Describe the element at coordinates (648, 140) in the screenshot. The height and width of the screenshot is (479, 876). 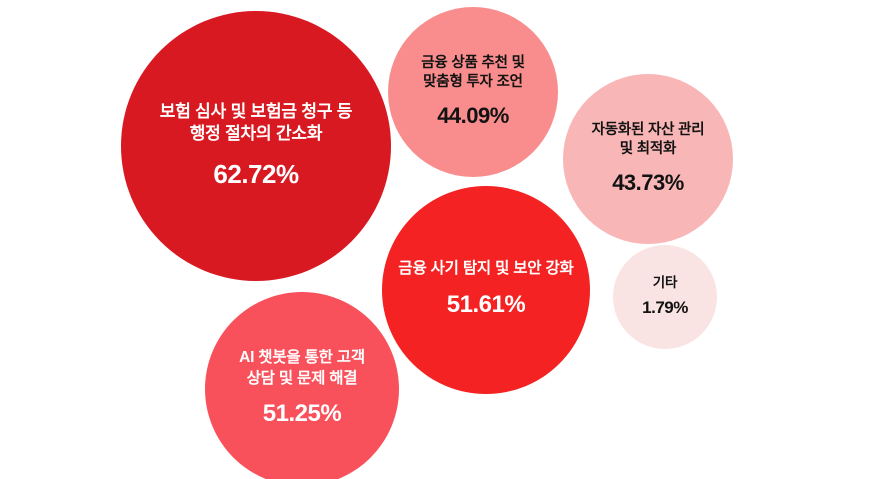
I see `bubble-label: 자동화된 자산 관리 및 최적화` at that location.